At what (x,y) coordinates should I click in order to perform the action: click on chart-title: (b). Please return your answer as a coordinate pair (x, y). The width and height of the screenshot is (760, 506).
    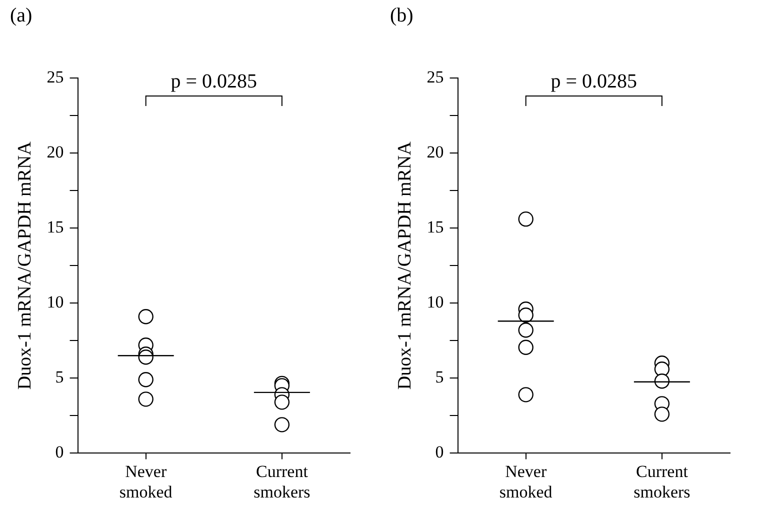
    Looking at the image, I should click on (402, 15).